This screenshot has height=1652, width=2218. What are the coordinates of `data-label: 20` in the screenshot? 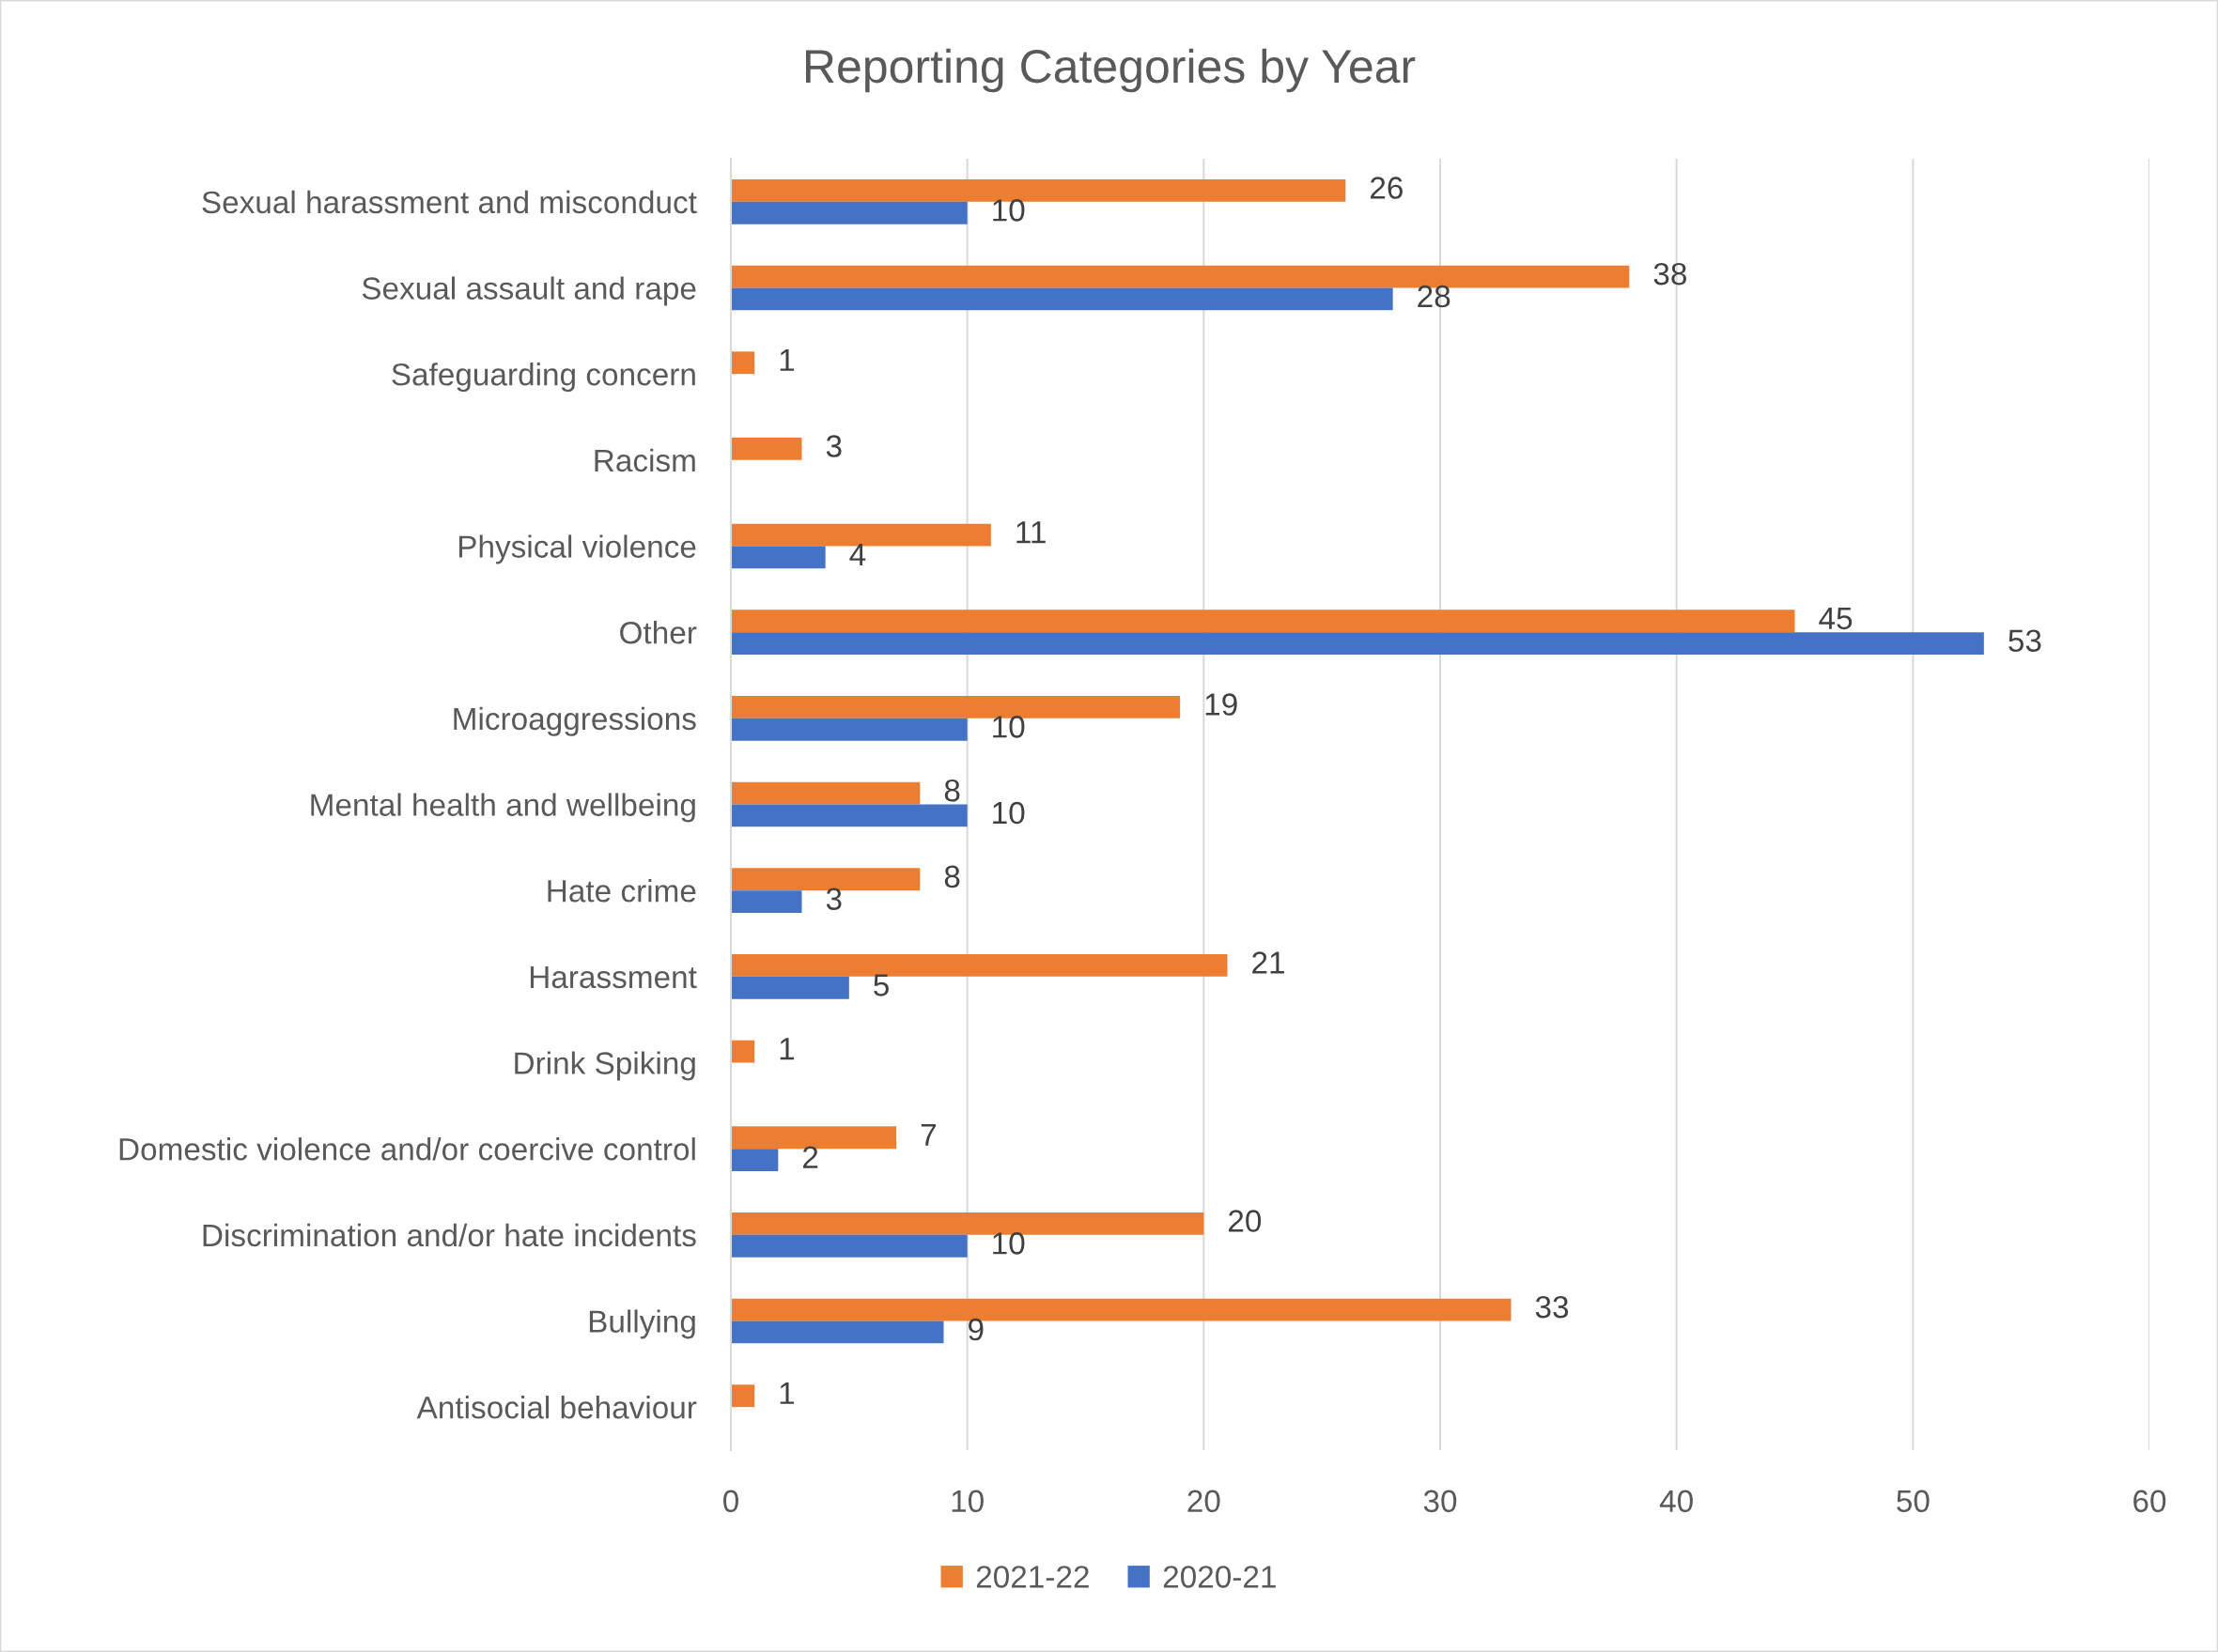 It's located at (1245, 1221).